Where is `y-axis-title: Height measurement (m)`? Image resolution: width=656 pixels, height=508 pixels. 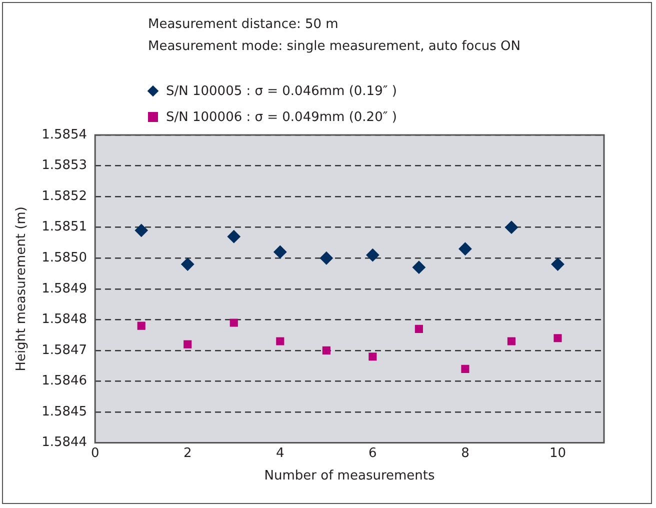
y-axis-title: Height measurement (m) is located at coordinates (22, 289).